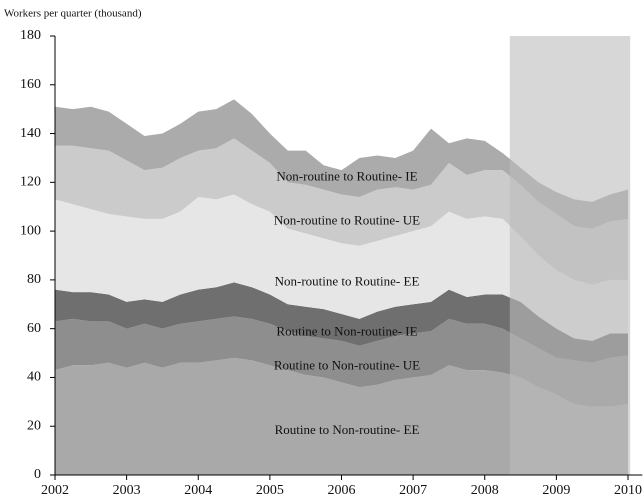  Describe the element at coordinates (346, 330) in the screenshot. I see `series-label: Routine to Non-routine- IE` at that location.